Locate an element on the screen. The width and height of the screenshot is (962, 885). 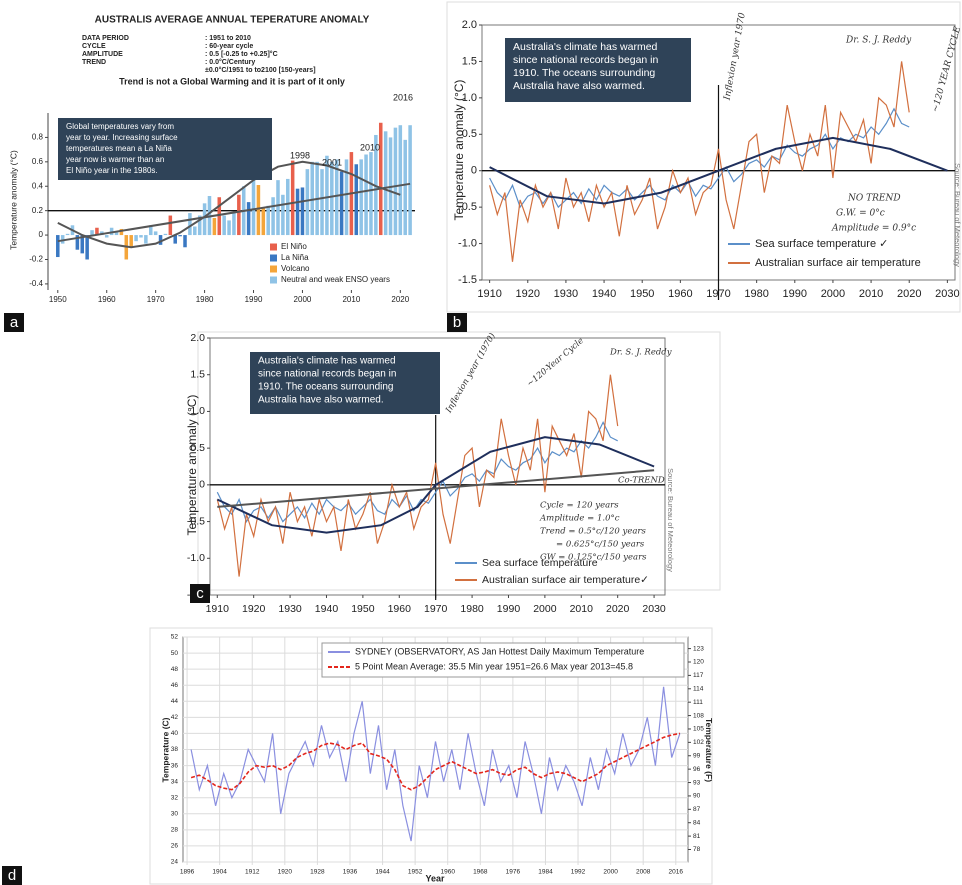
y-tick-label: 24 is located at coordinates (175, 862).